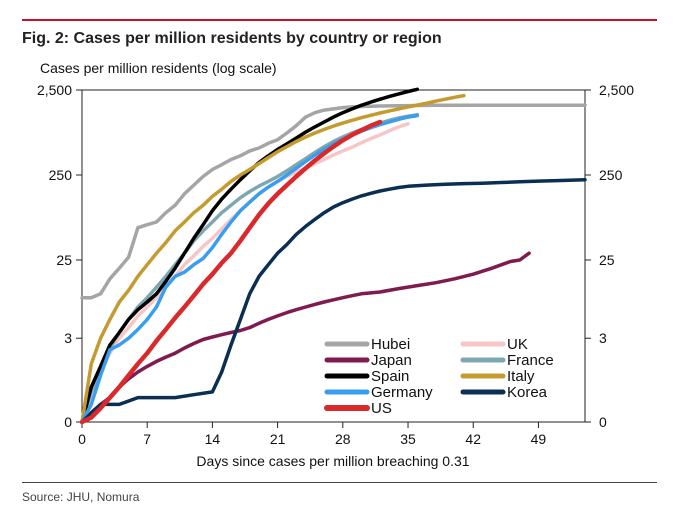  What do you see at coordinates (82, 439) in the screenshot?
I see `x-tick-label: 0` at bounding box center [82, 439].